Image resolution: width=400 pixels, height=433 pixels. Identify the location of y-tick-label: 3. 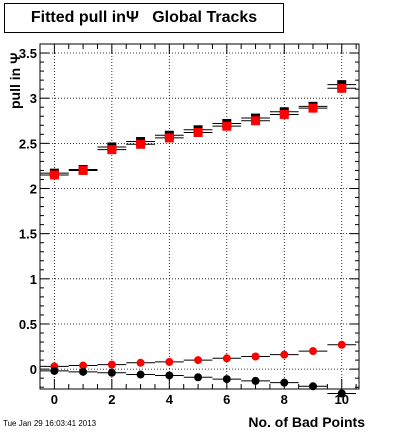
(33, 98).